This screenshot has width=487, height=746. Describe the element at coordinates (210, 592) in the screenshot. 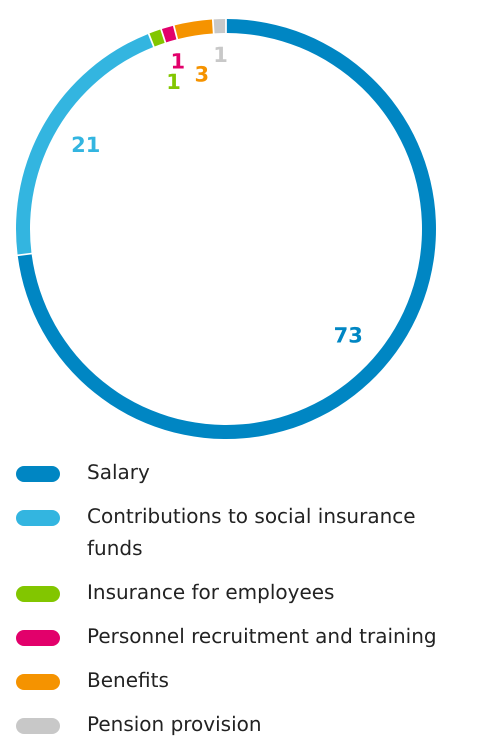

I see `legend-label: Insurance for employees` at that location.